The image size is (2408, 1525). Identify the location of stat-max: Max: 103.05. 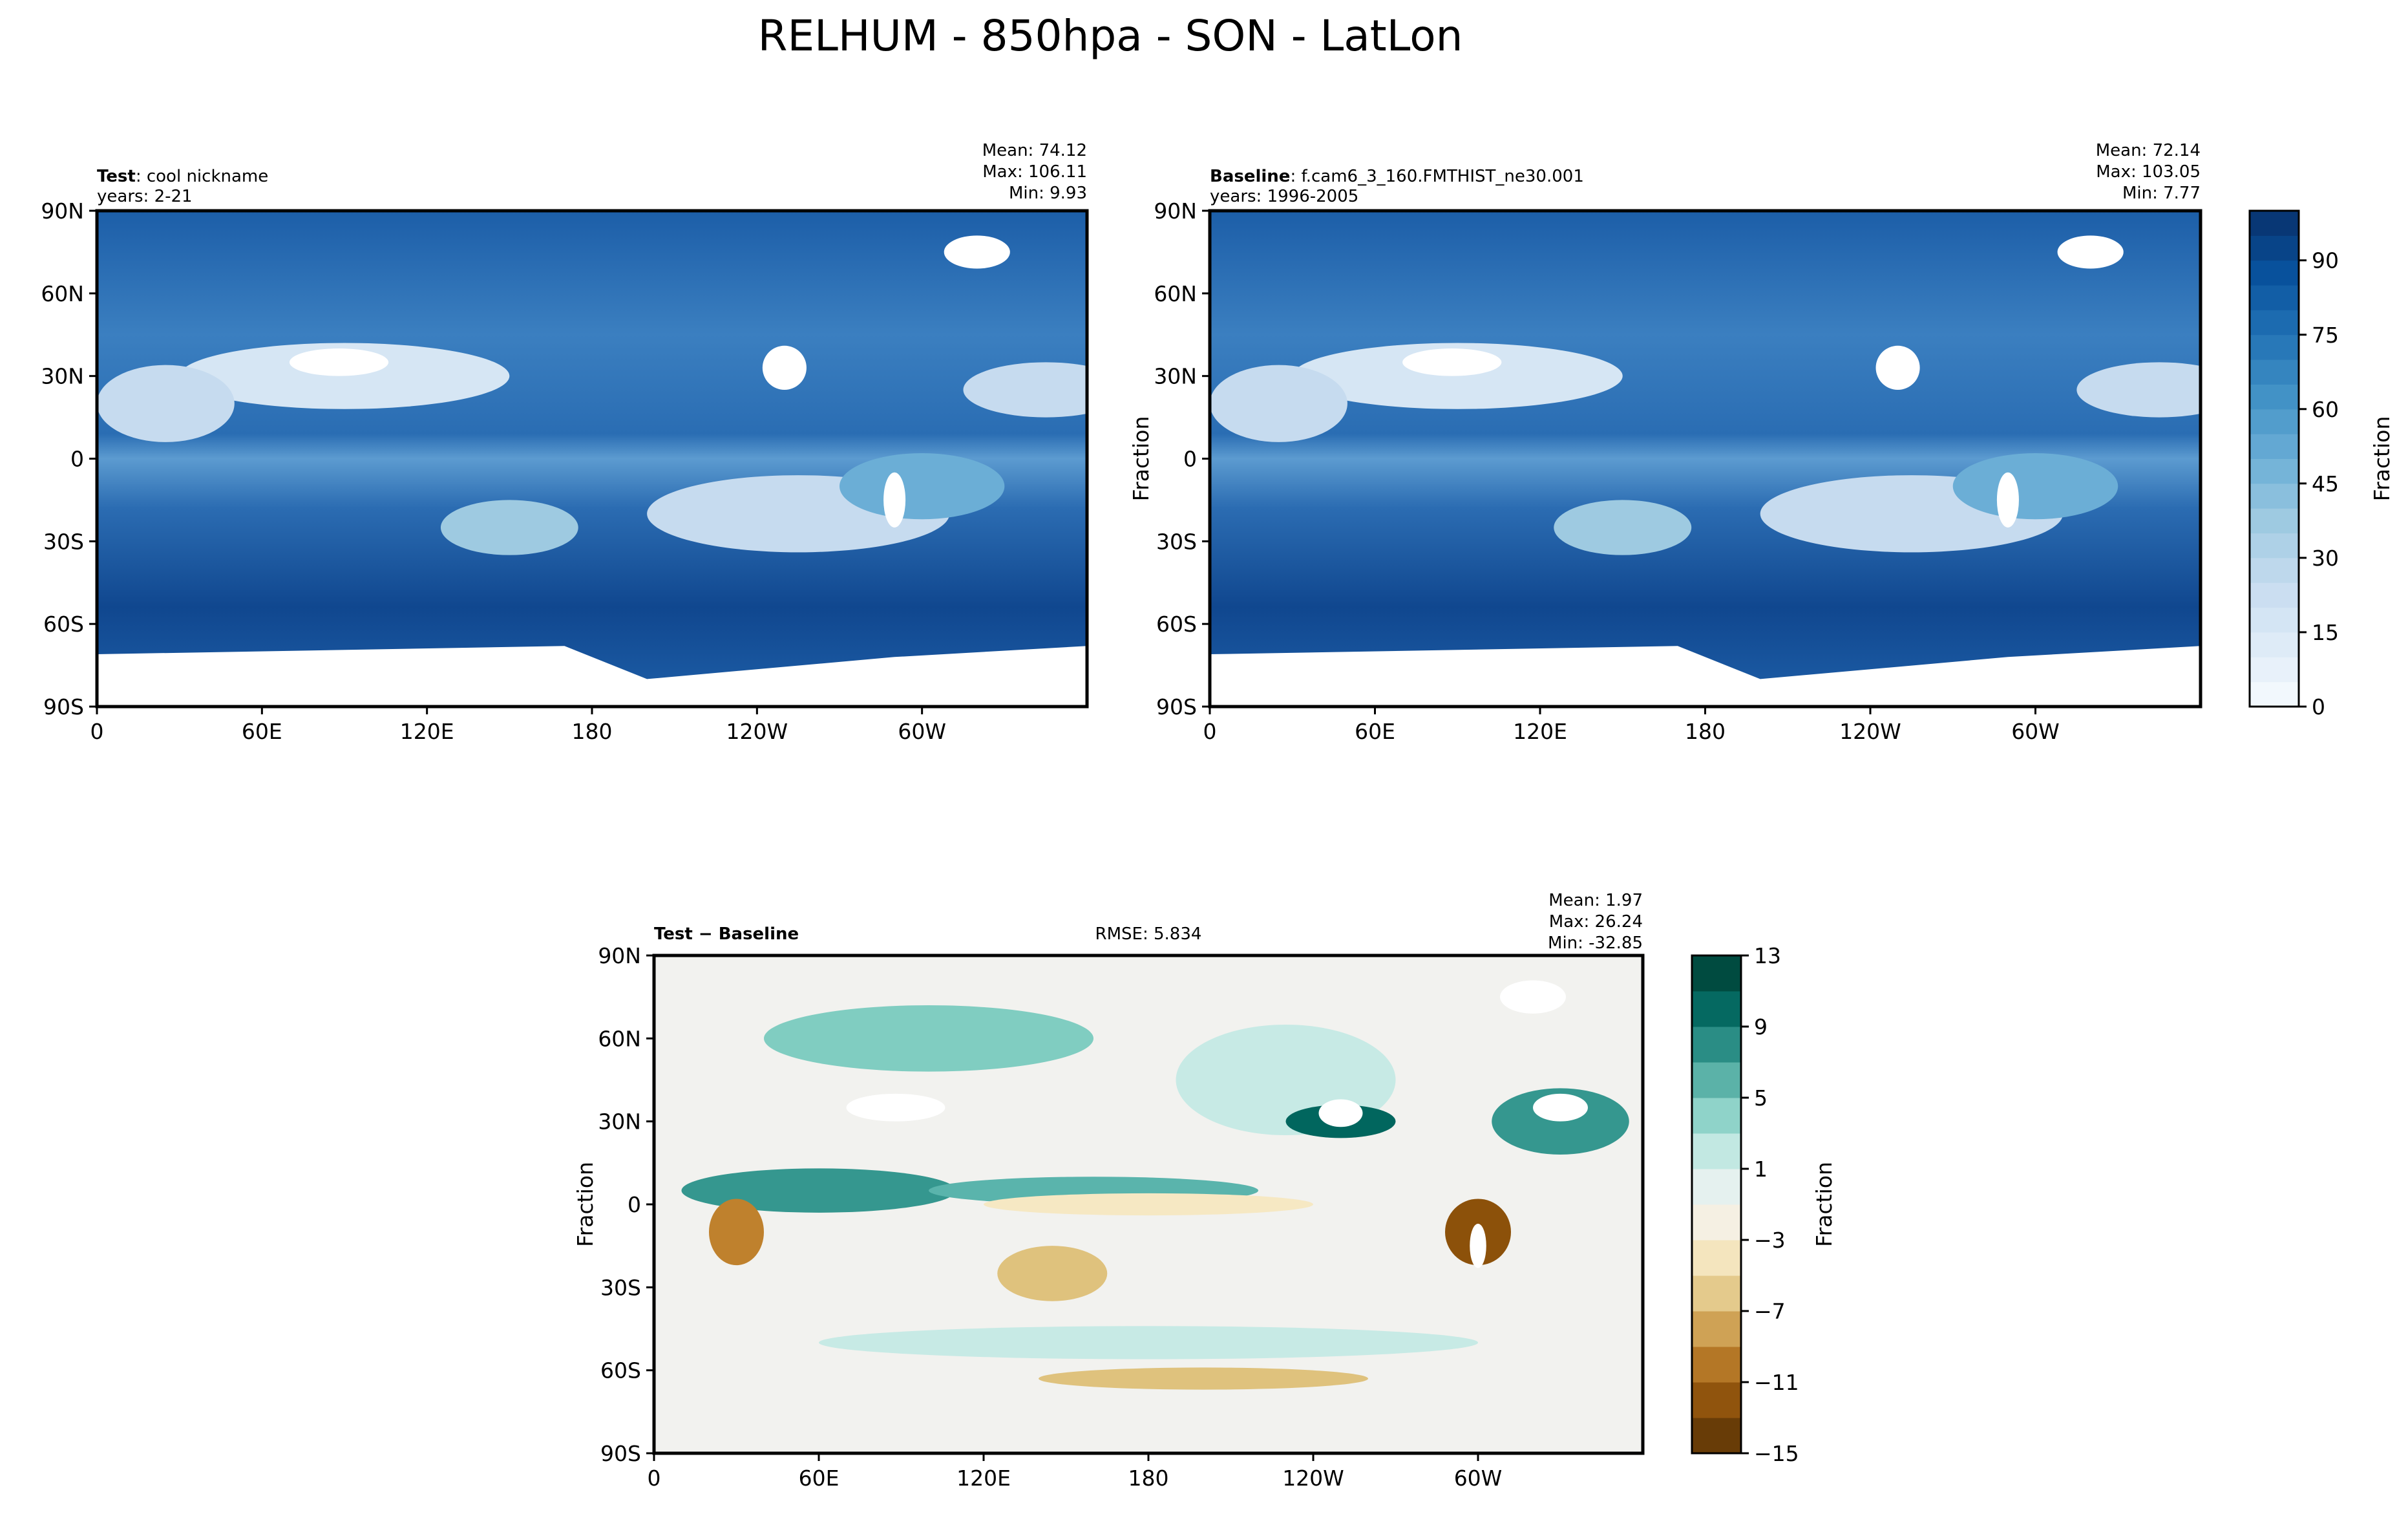
(2148, 172).